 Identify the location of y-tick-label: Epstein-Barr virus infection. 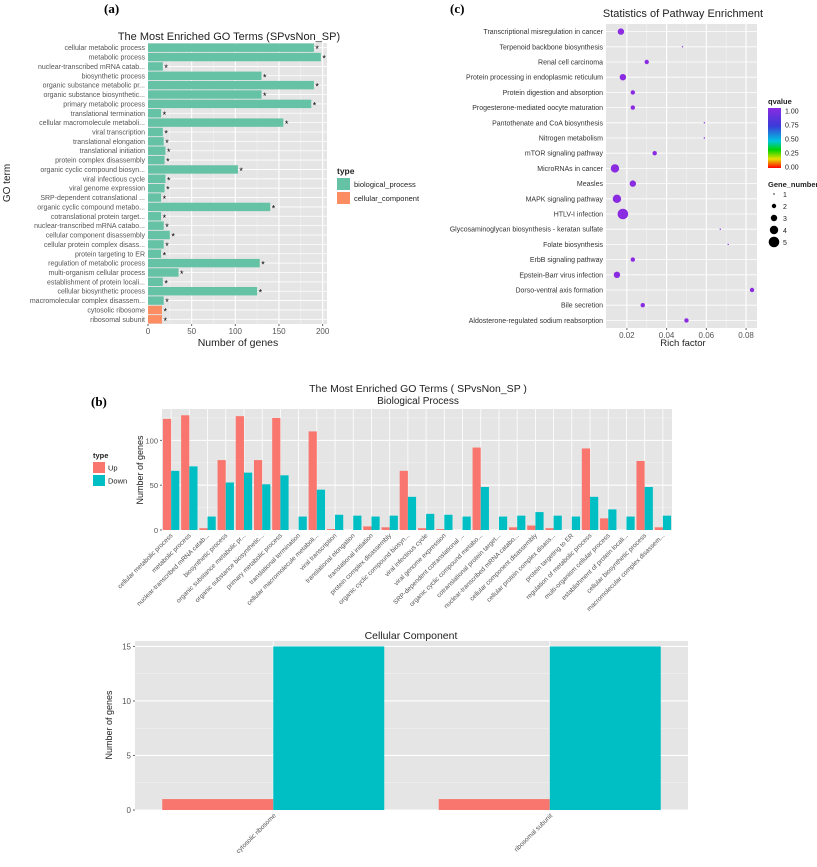
(561, 275).